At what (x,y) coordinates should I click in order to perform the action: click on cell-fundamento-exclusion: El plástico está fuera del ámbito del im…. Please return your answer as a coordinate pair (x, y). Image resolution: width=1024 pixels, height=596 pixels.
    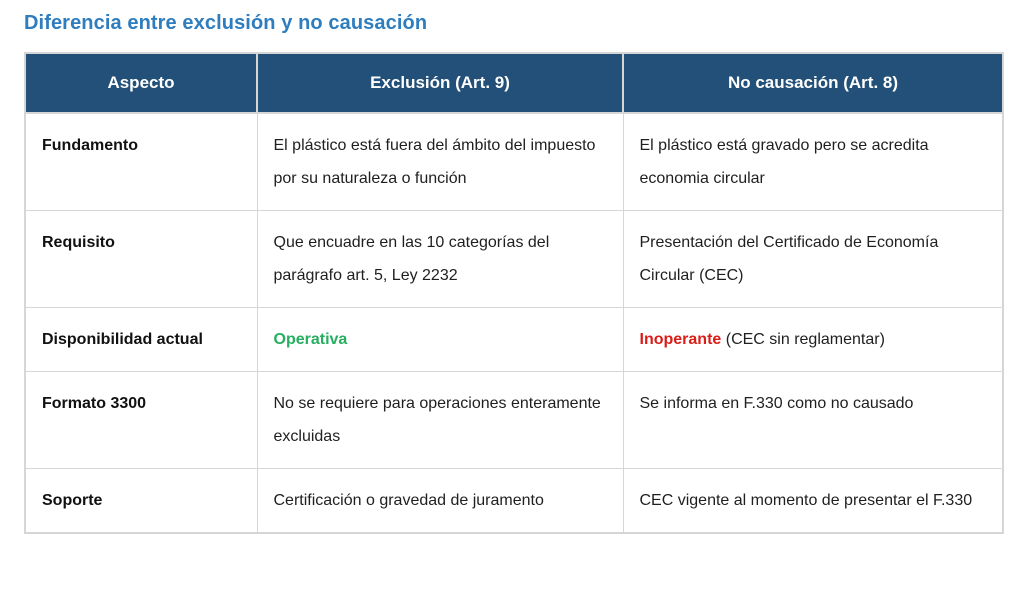
    Looking at the image, I should click on (440, 161).